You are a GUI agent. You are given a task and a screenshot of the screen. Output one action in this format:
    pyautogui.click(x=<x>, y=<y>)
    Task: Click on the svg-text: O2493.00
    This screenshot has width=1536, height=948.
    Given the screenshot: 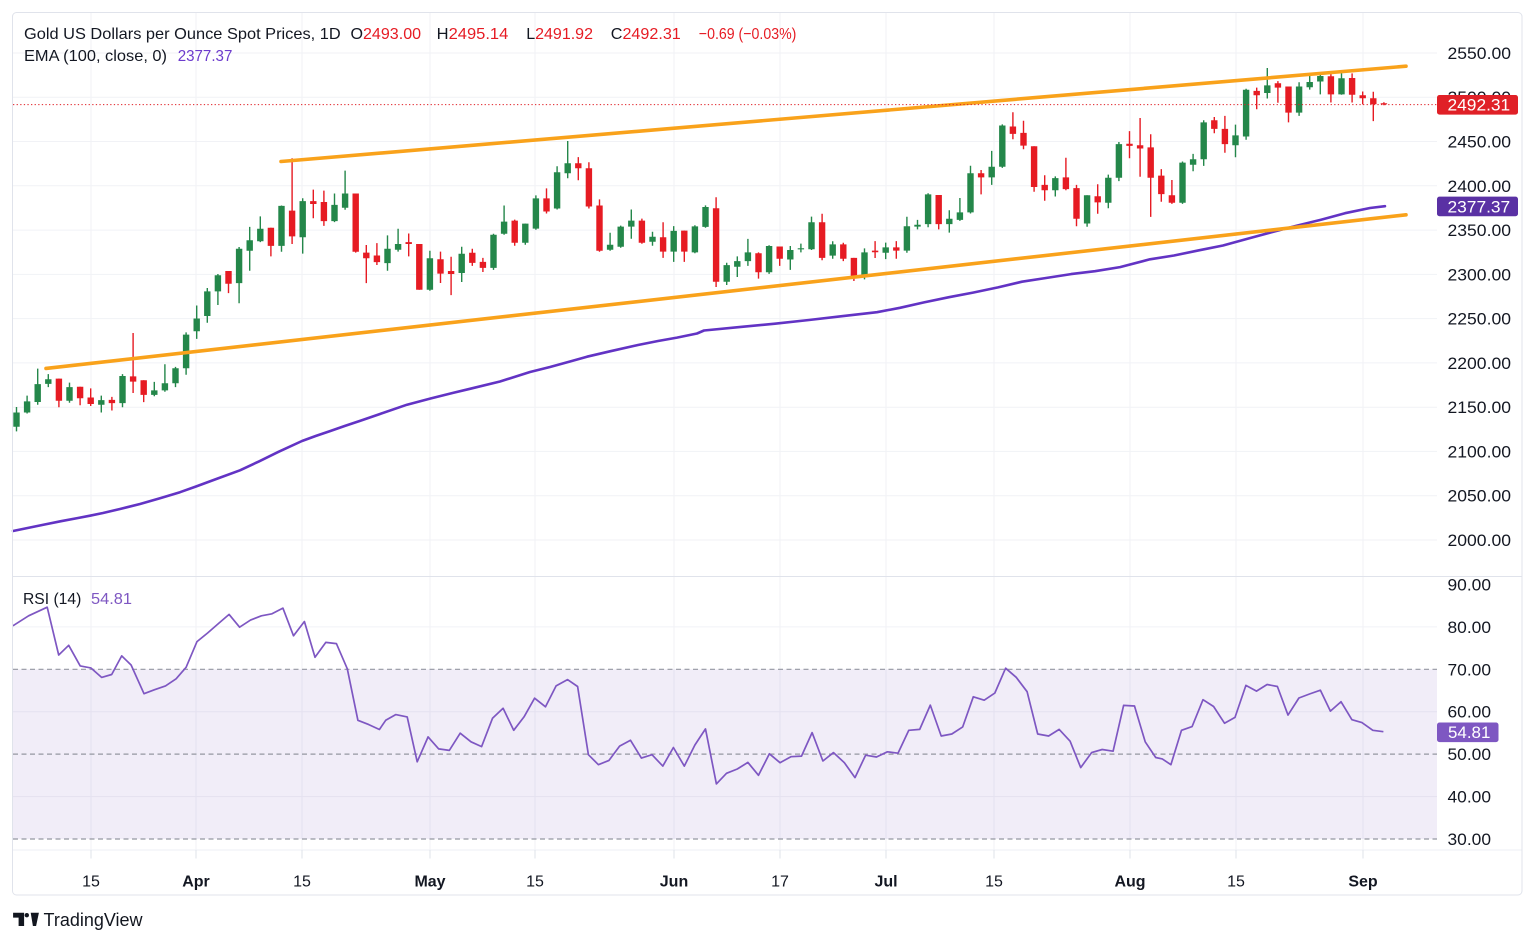 What is the action you would take?
    pyautogui.click(x=386, y=34)
    